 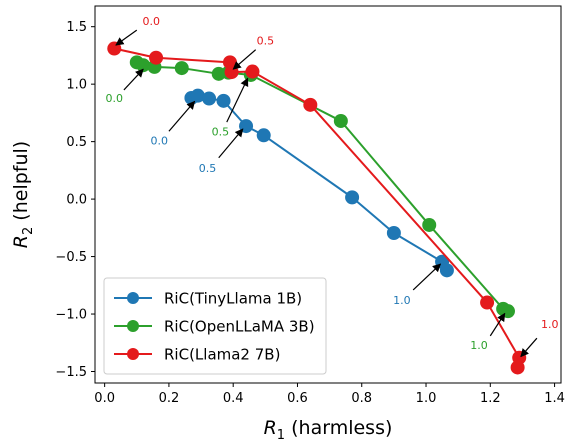 I want to click on x-tick-label: 0.4, so click(x=233, y=398).